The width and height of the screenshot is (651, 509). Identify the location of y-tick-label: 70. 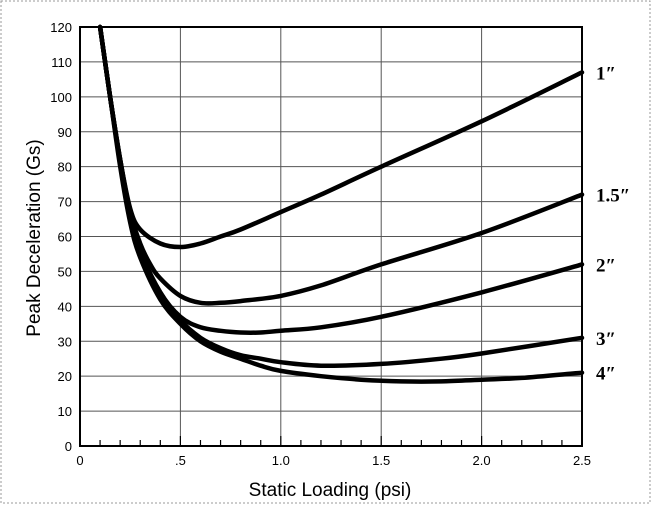
(65, 202).